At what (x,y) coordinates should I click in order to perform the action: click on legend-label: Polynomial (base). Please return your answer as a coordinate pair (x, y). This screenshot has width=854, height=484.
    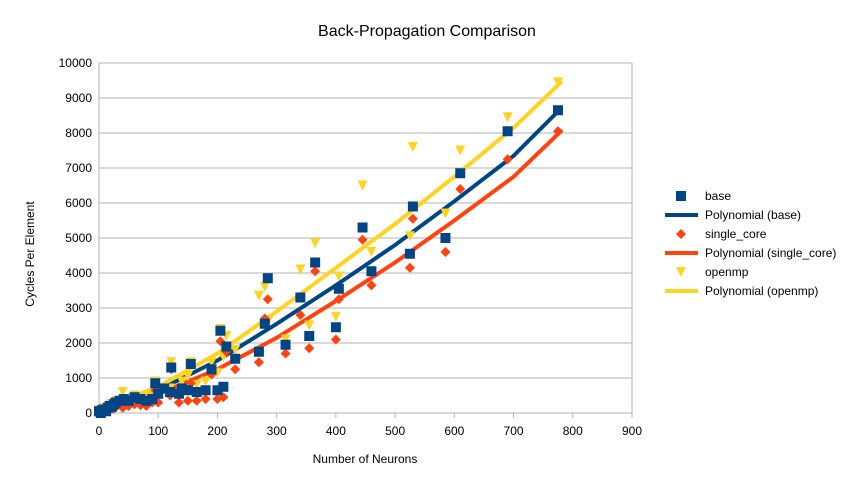
    Looking at the image, I should click on (753, 215).